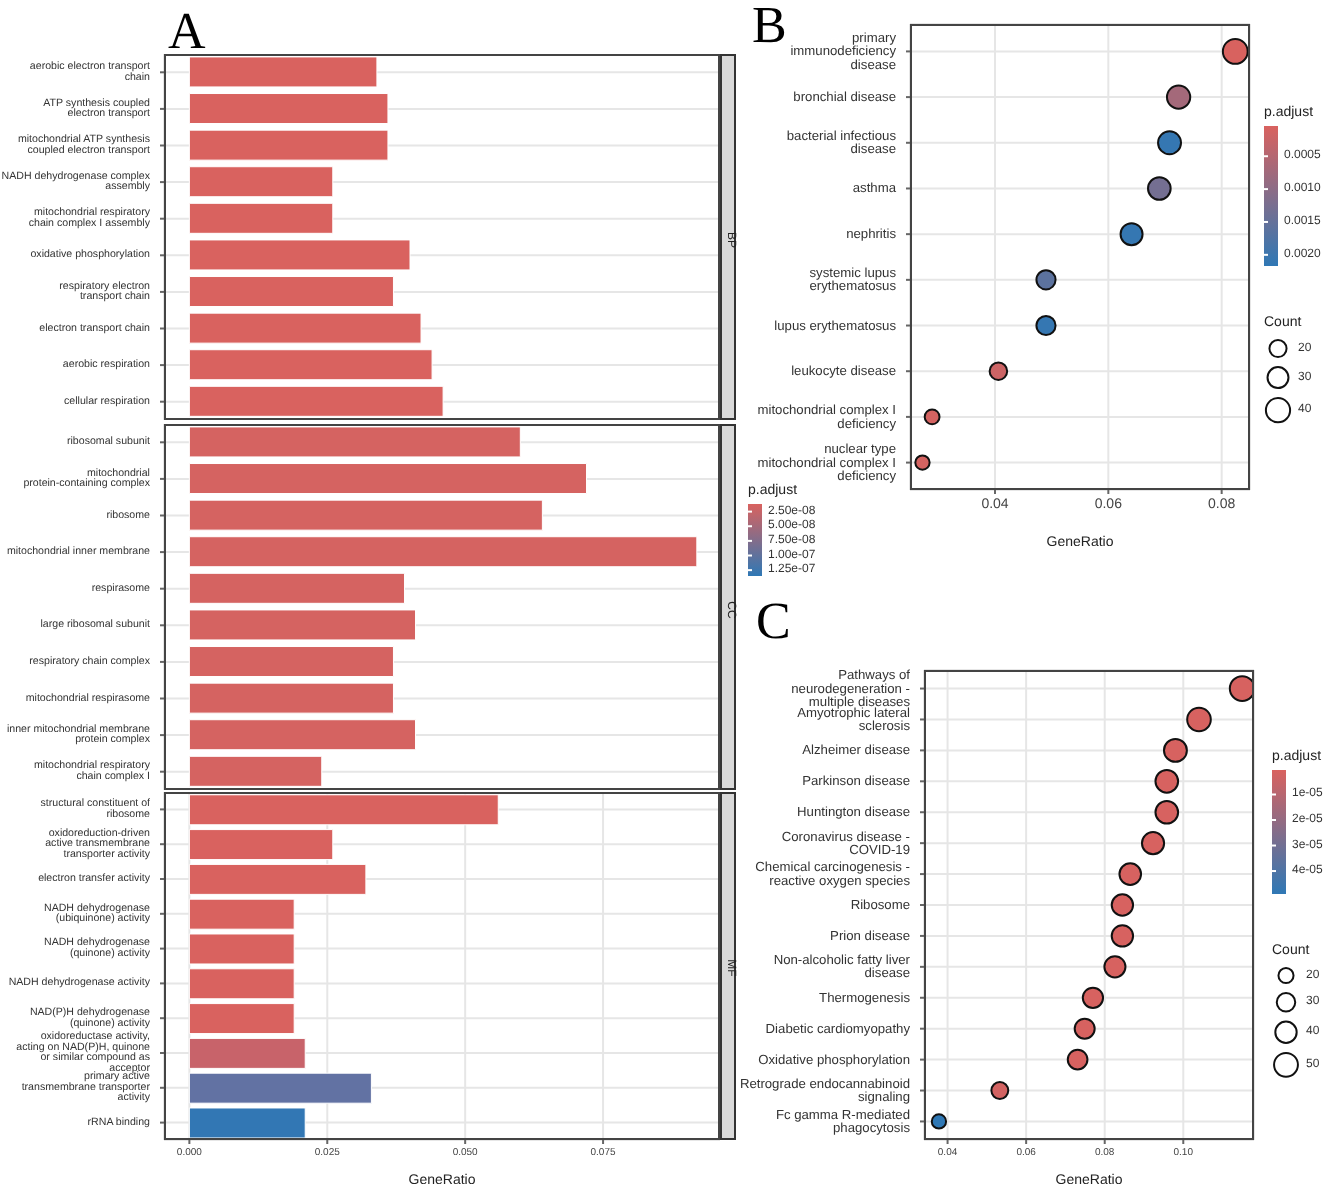 The image size is (1324, 1192). Describe the element at coordinates (773, 621) in the screenshot. I see `chart-title: C` at that location.